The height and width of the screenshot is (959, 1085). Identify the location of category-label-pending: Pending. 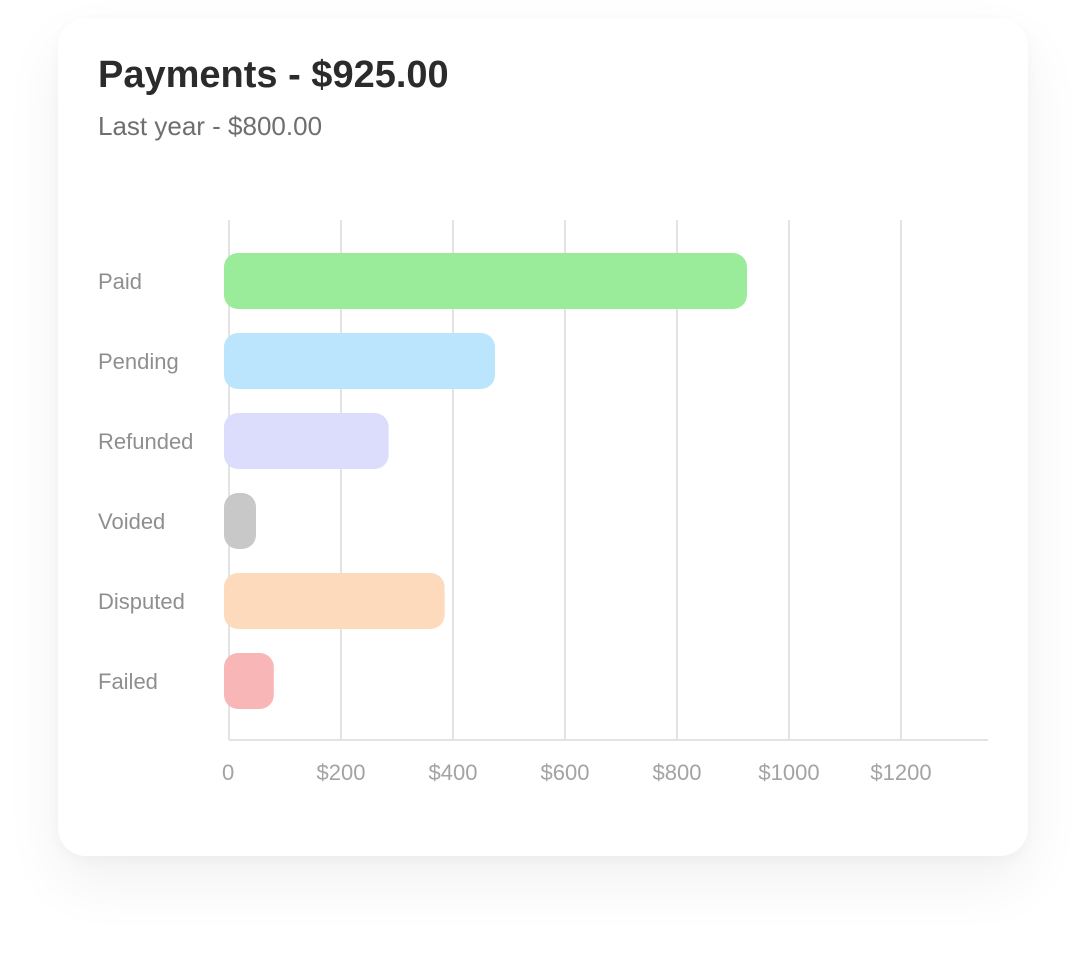
(138, 361).